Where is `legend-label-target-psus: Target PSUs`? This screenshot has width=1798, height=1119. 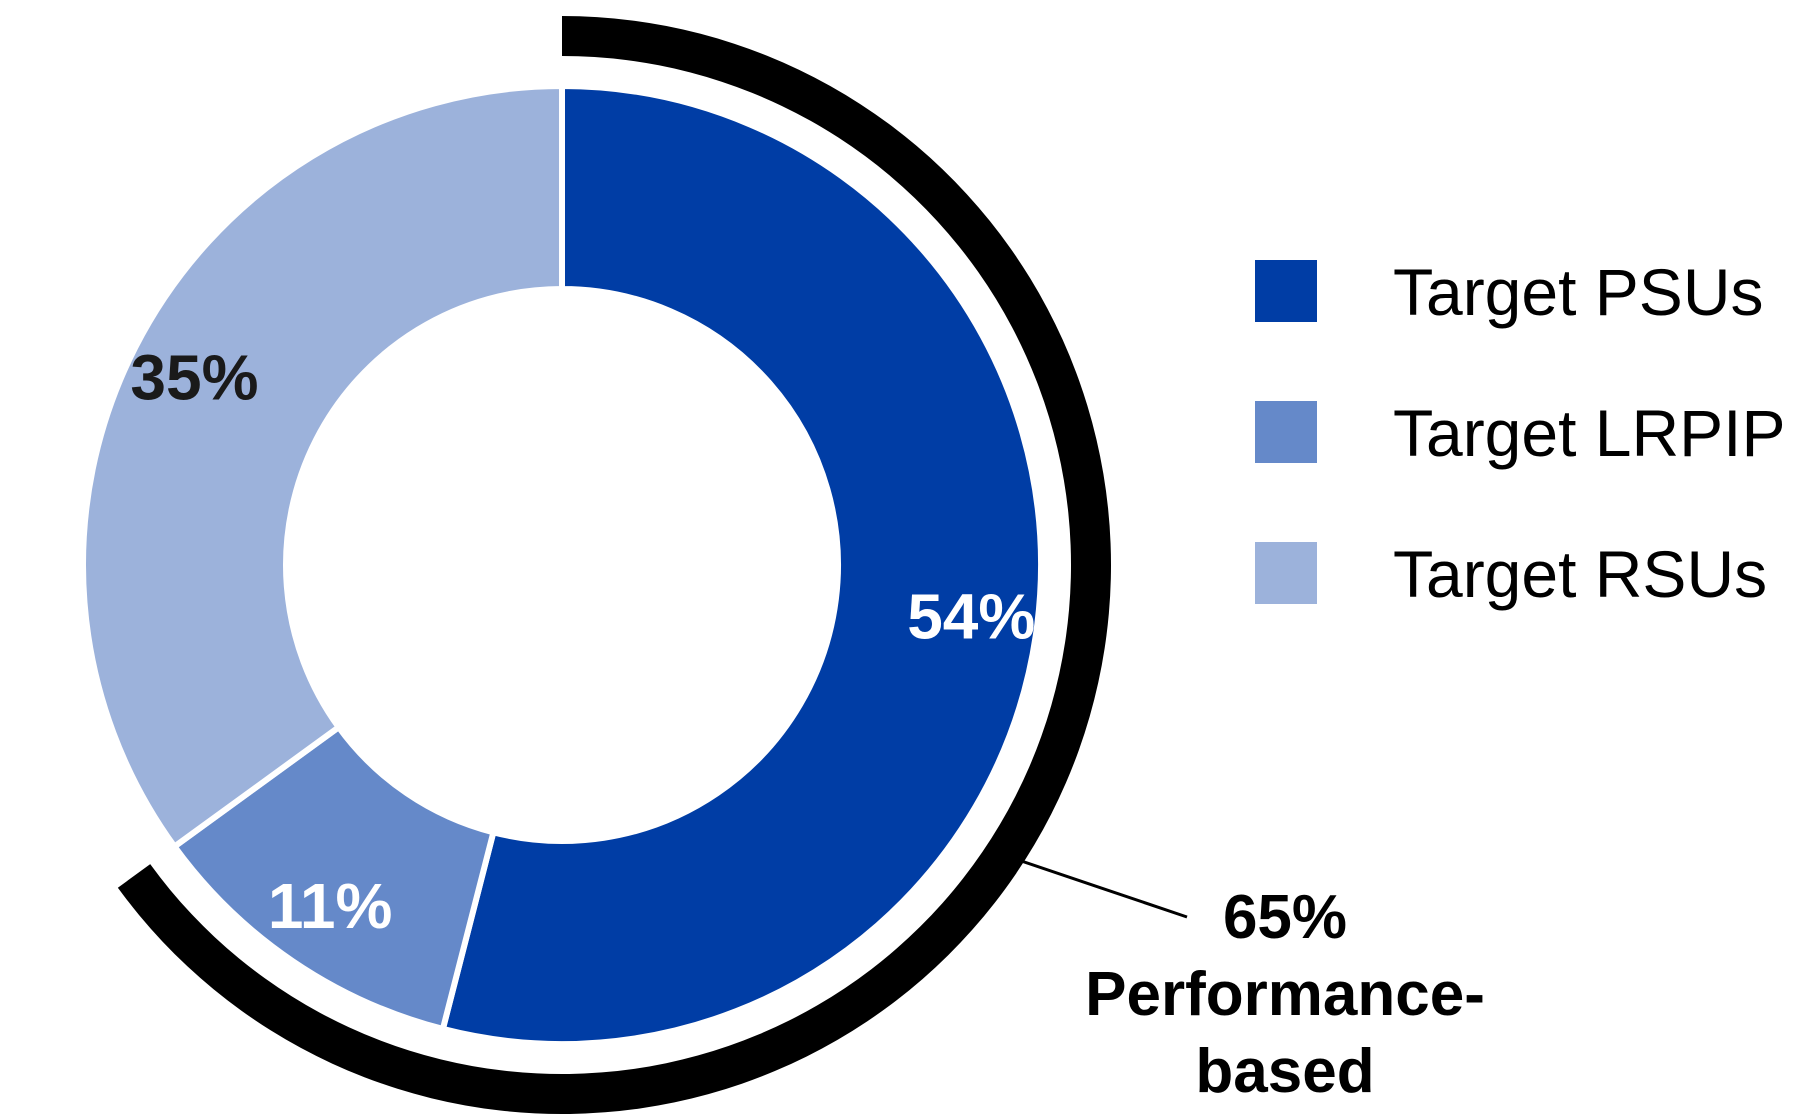 legend-label-target-psus: Target PSUs is located at coordinates (1578, 292).